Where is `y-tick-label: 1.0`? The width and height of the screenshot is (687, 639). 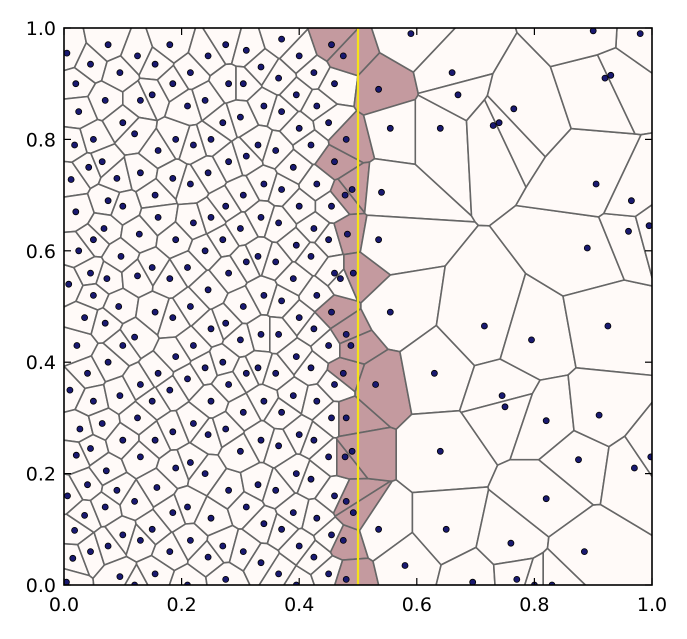
y-tick-label: 1.0 is located at coordinates (41, 29).